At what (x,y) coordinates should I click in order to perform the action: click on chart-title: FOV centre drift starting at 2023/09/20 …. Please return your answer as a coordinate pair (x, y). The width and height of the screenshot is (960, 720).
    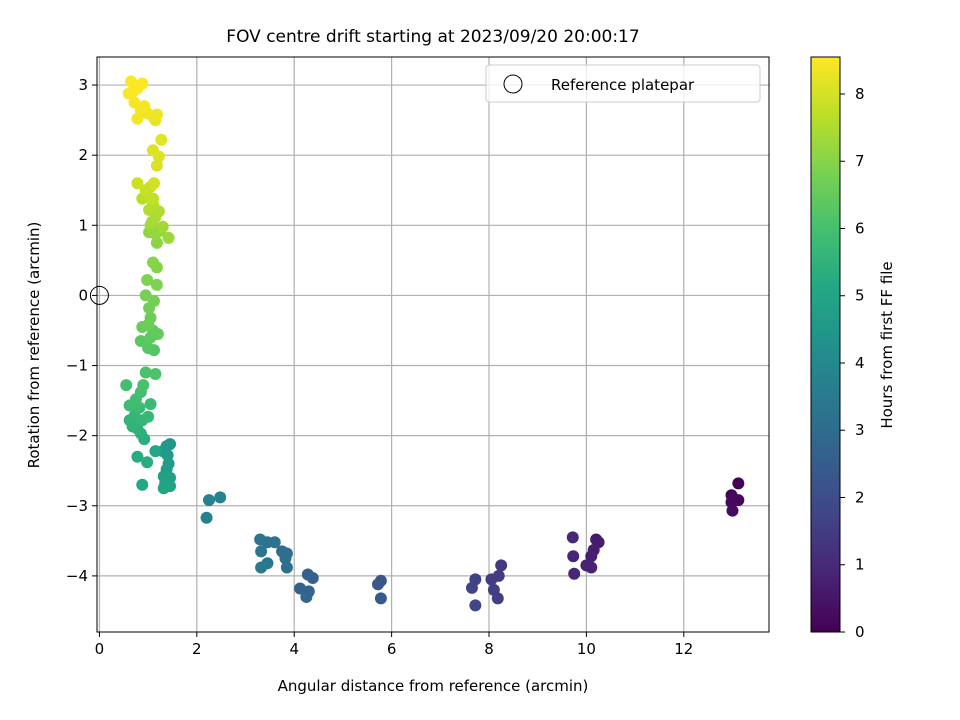
    Looking at the image, I should click on (432, 37).